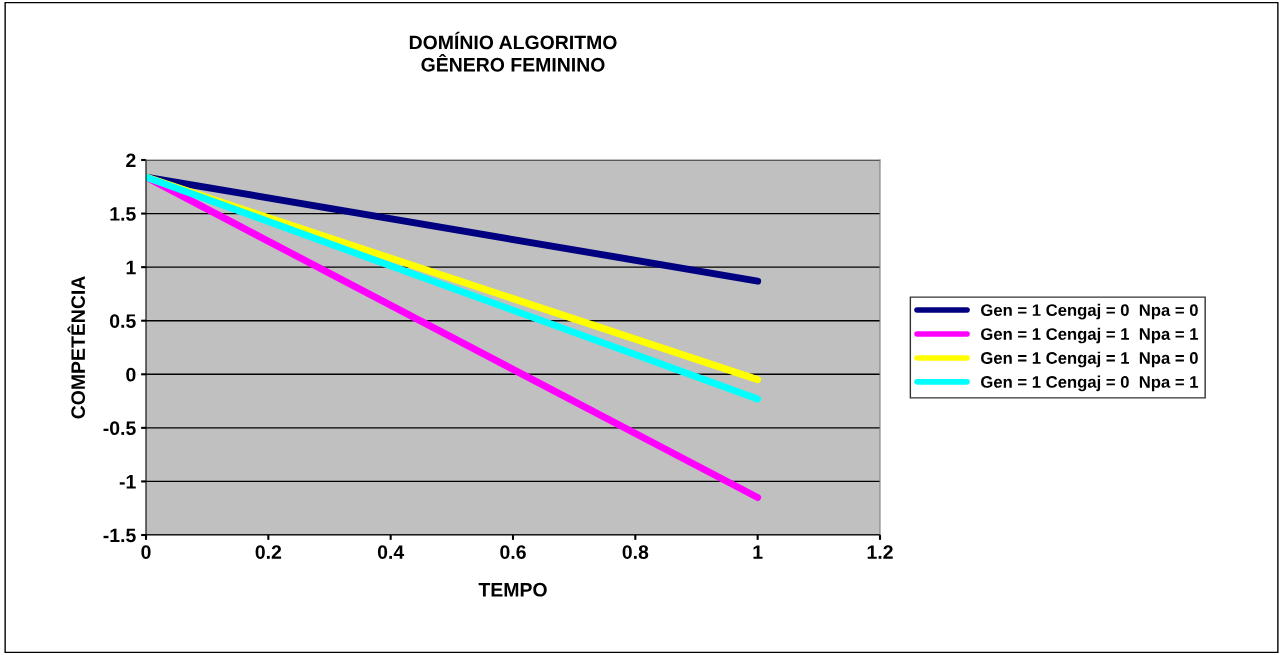  I want to click on x-tick-label: 0.2, so click(268, 552).